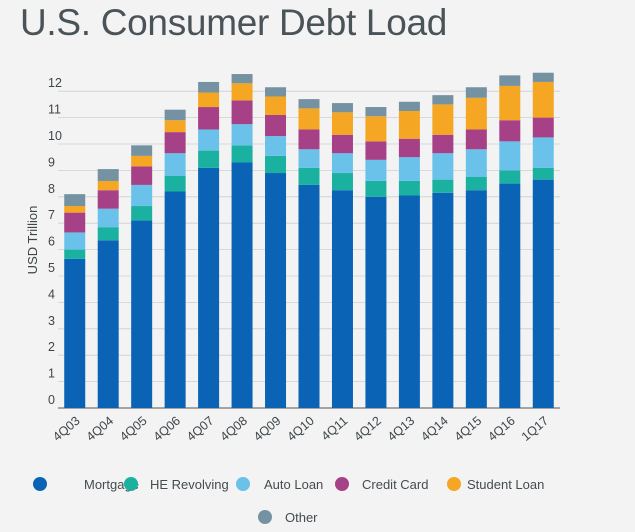 This screenshot has height=532, width=635. I want to click on x-tick-label: 4Q10, so click(300, 429).